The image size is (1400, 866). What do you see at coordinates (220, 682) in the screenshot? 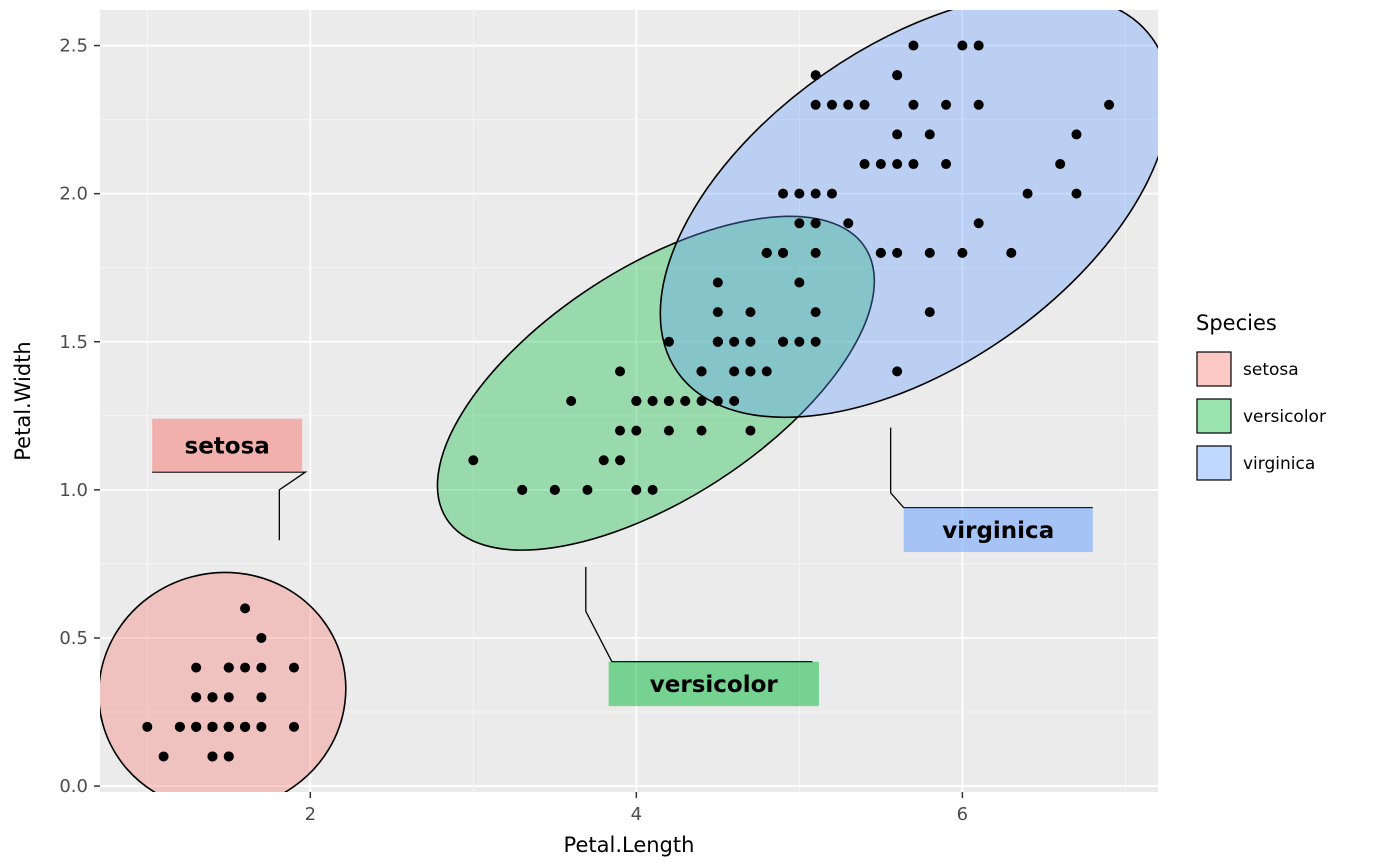
I see `setosa-points` at bounding box center [220, 682].